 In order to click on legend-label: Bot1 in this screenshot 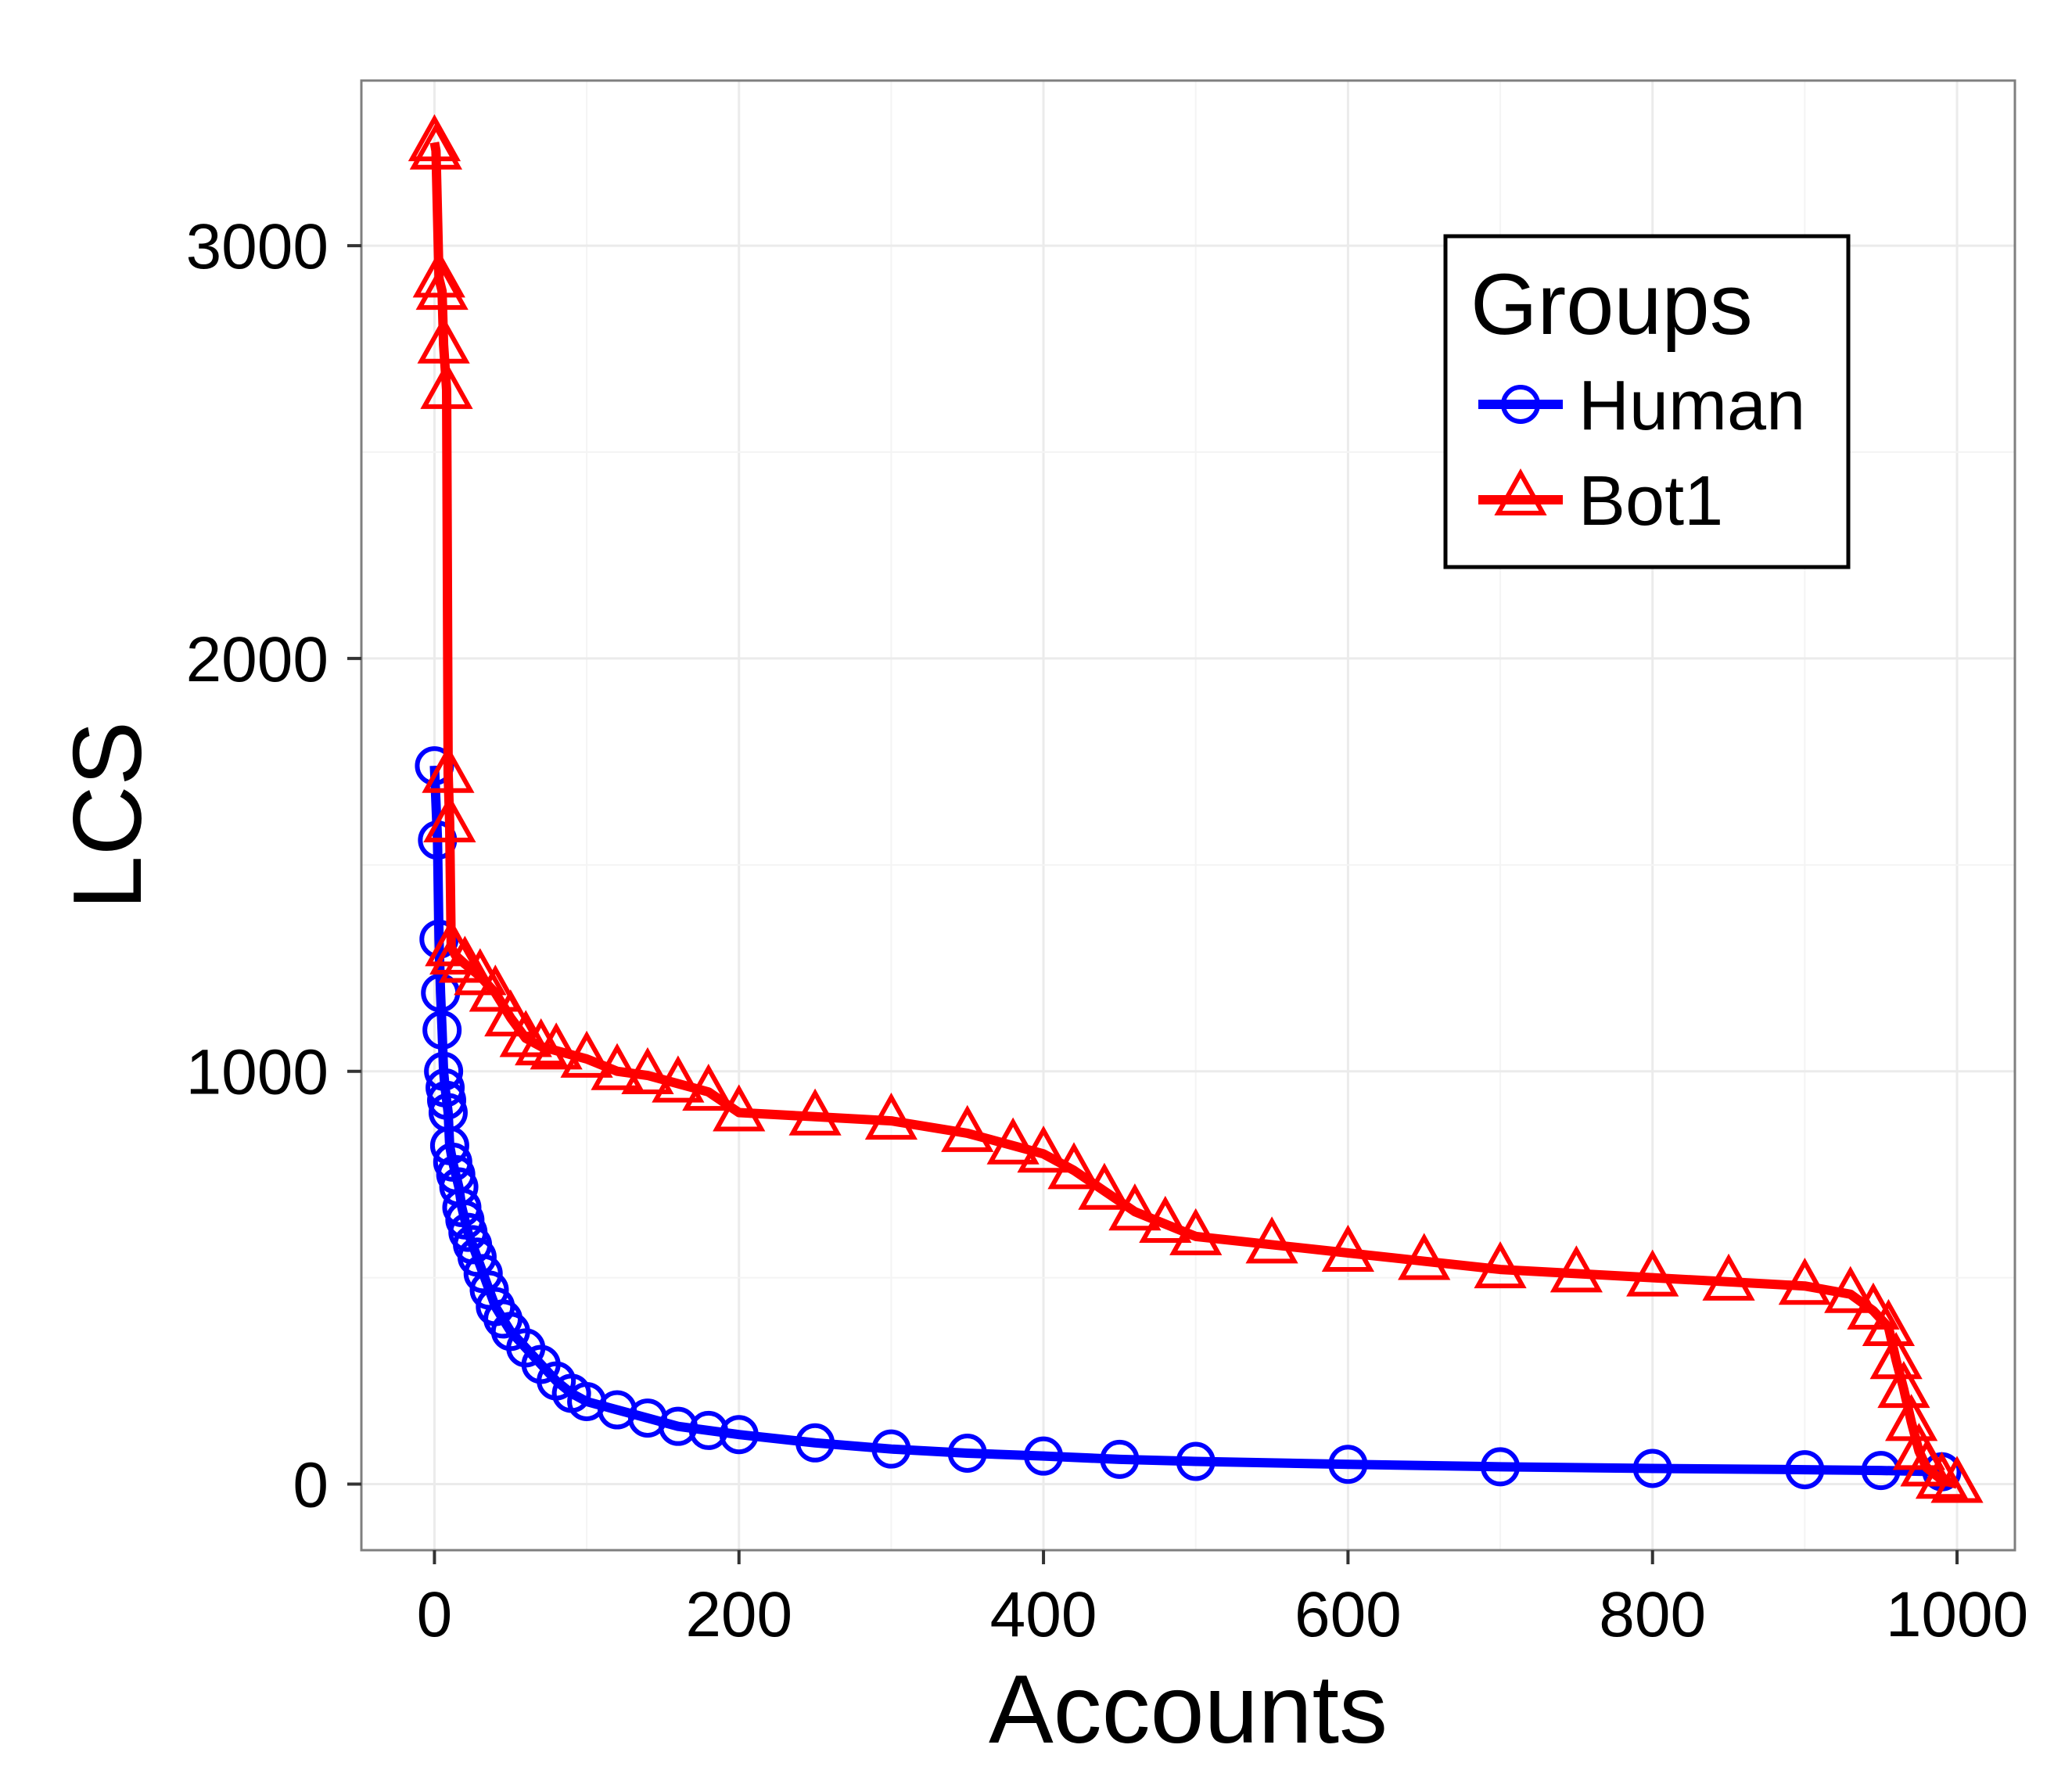, I will do `click(1650, 501)`.